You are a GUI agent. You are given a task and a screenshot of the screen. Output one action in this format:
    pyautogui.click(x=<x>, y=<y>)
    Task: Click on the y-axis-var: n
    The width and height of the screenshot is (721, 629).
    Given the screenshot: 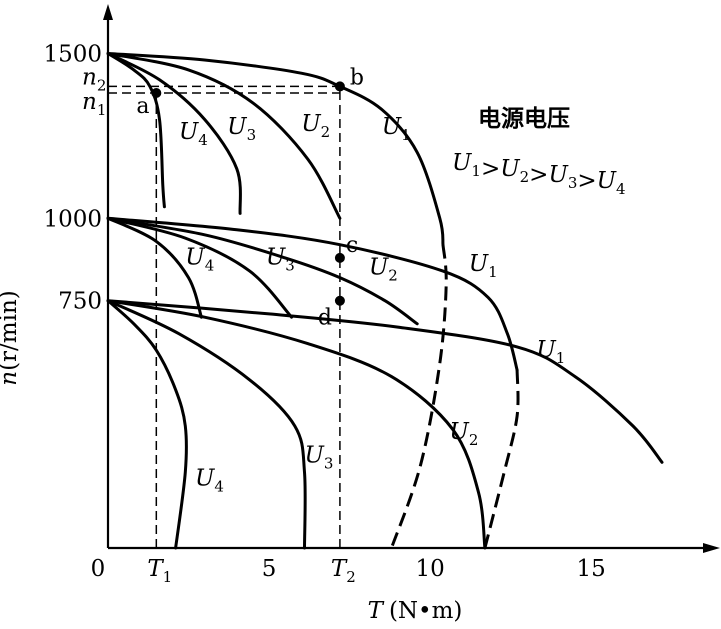 What is the action you would take?
    pyautogui.click(x=11, y=378)
    